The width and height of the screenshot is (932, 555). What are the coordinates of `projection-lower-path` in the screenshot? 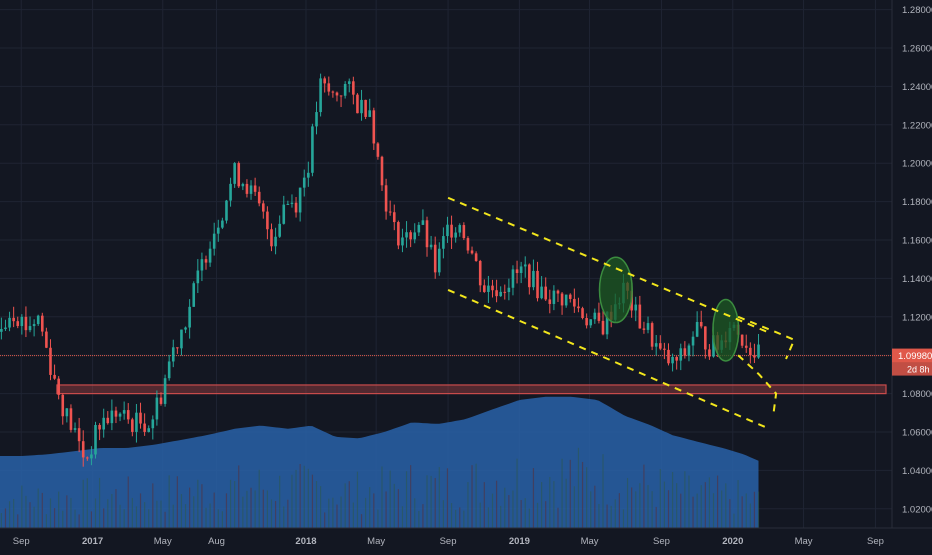 It's located at (757, 385).